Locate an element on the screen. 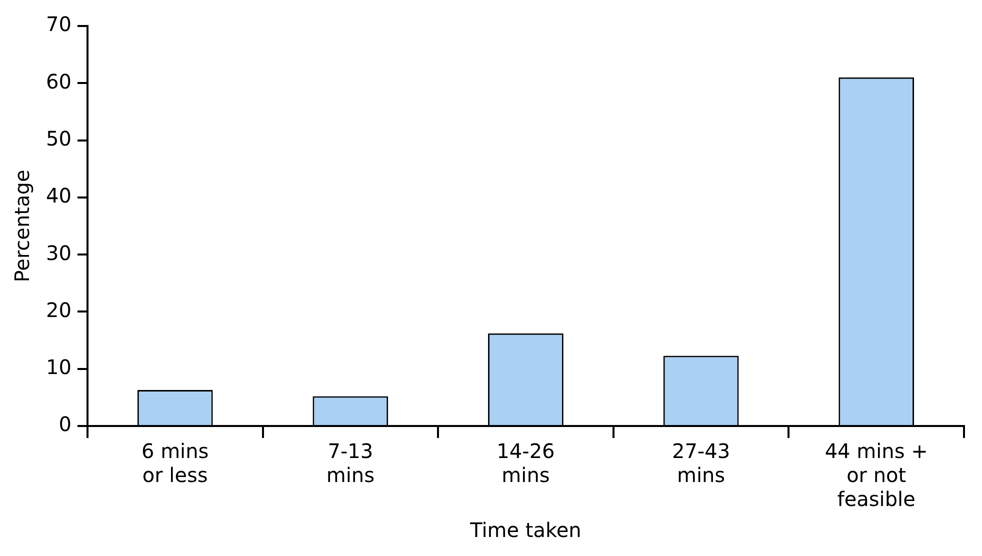 The image size is (982, 556). x-tick-label: 14-26 mins is located at coordinates (525, 463).